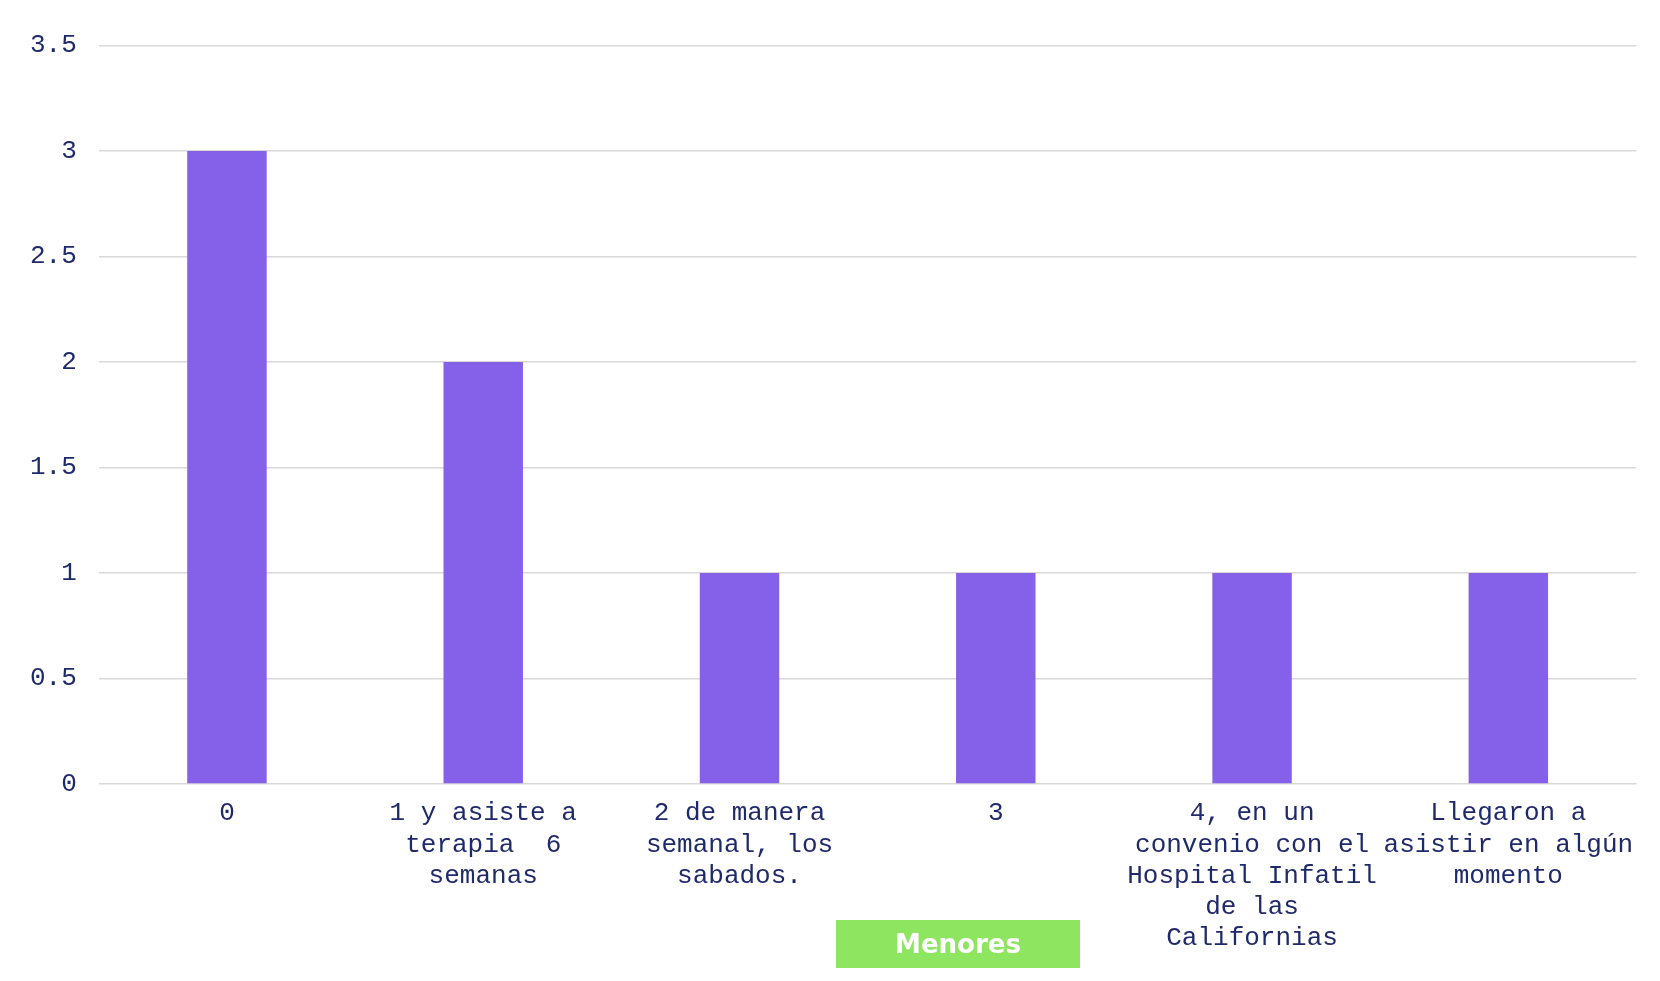 This screenshot has width=1660, height=981. I want to click on x-tick-label: 0, so click(227, 813).